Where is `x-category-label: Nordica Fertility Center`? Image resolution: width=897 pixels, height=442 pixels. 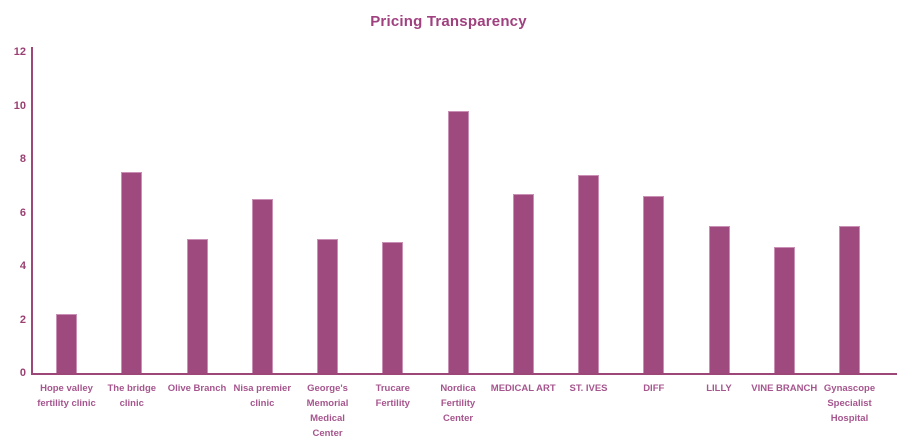
x-category-label: Nordica Fertility Center is located at coordinates (458, 403).